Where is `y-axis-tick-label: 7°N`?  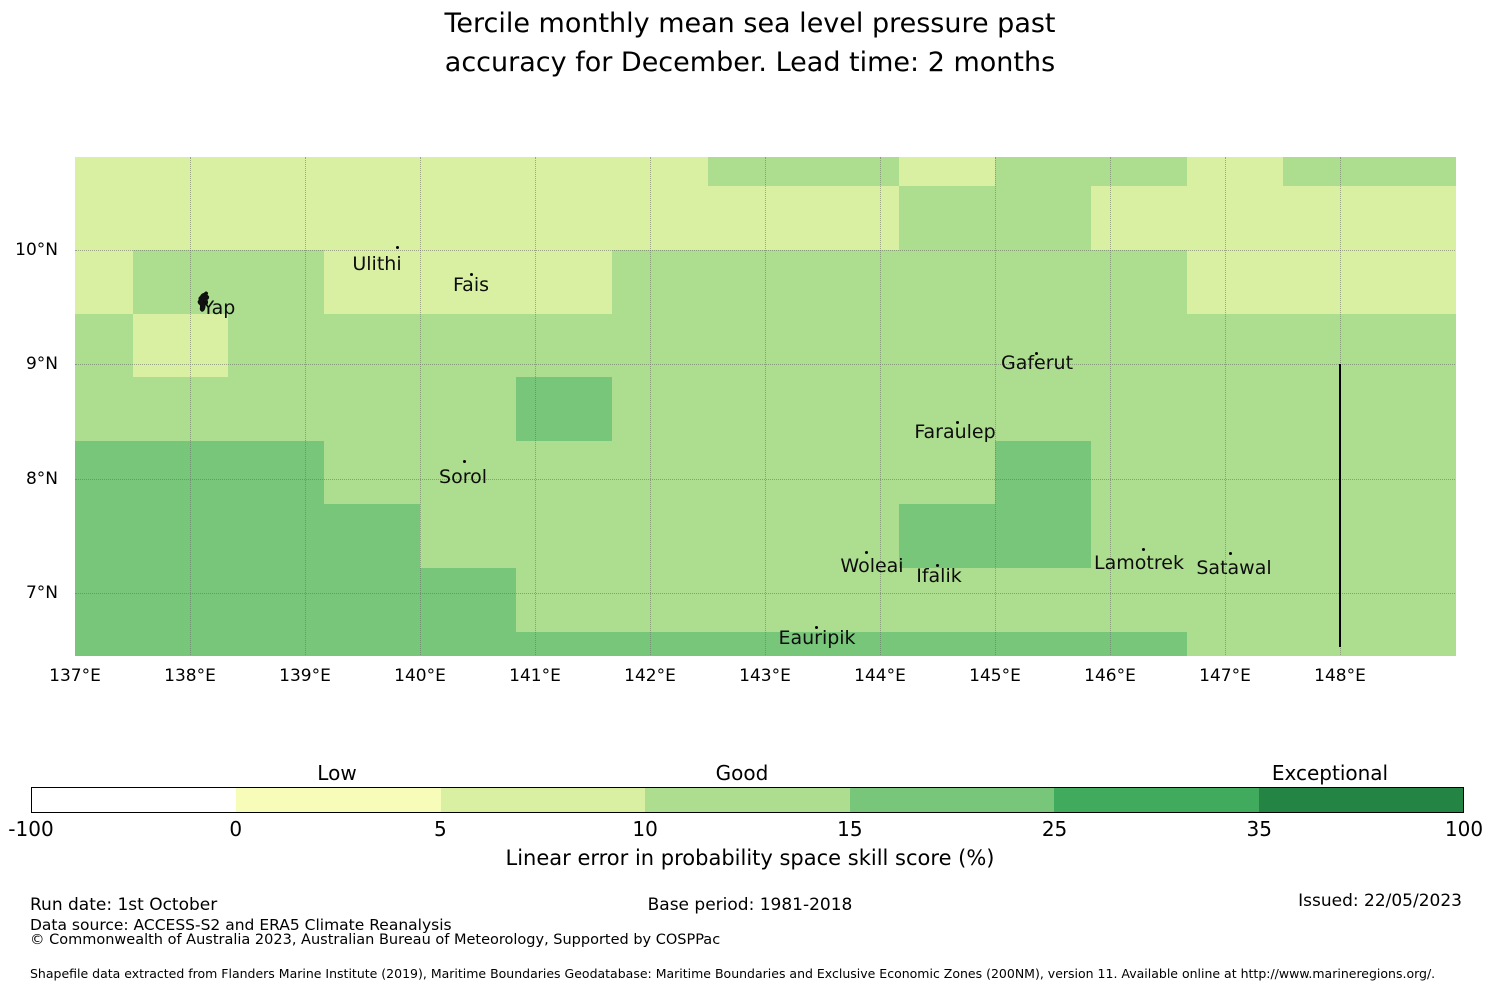 y-axis-tick-label: 7°N is located at coordinates (41, 593).